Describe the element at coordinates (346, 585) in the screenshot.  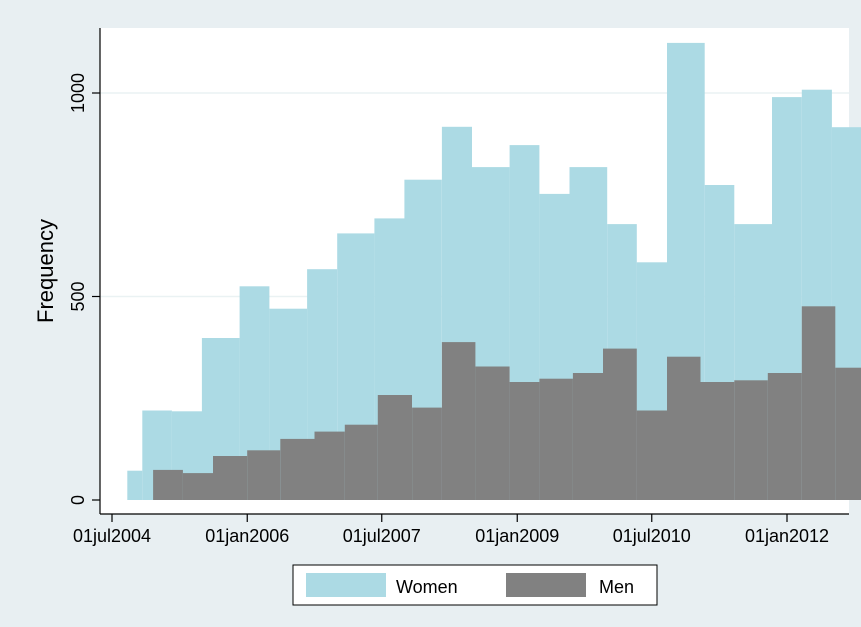
I see `legend-swatch-women` at that location.